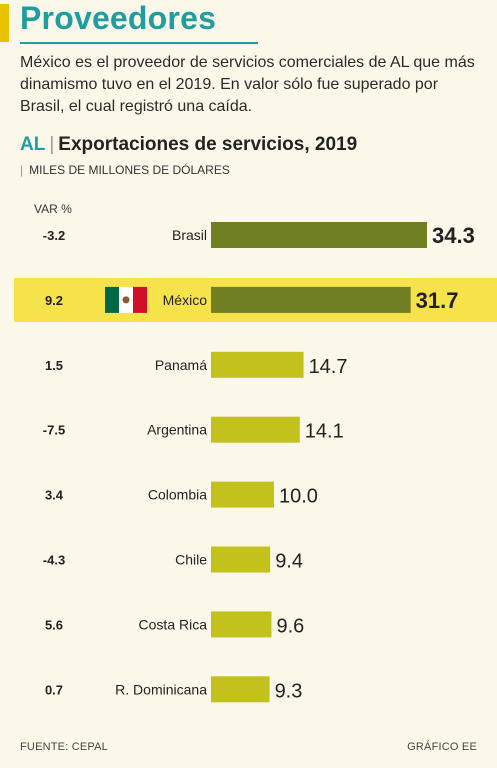  Describe the element at coordinates (185, 300) in the screenshot. I see `category-label: México` at that location.